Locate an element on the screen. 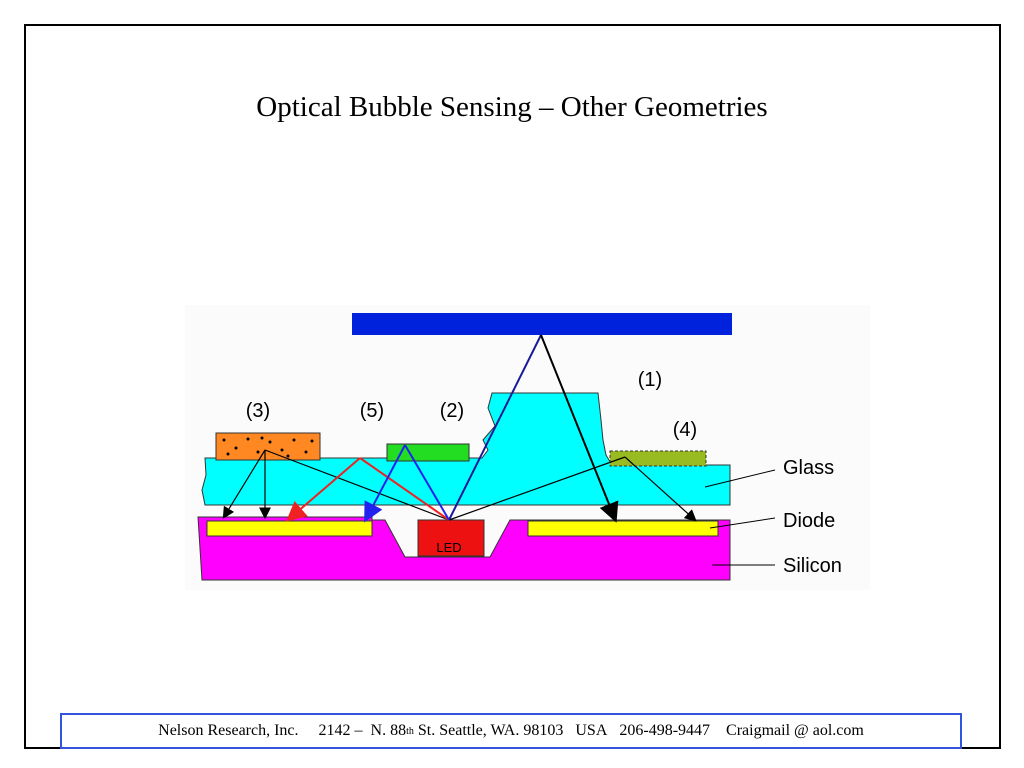 The height and width of the screenshot is (768, 1024). label: (3) is located at coordinates (258, 411).